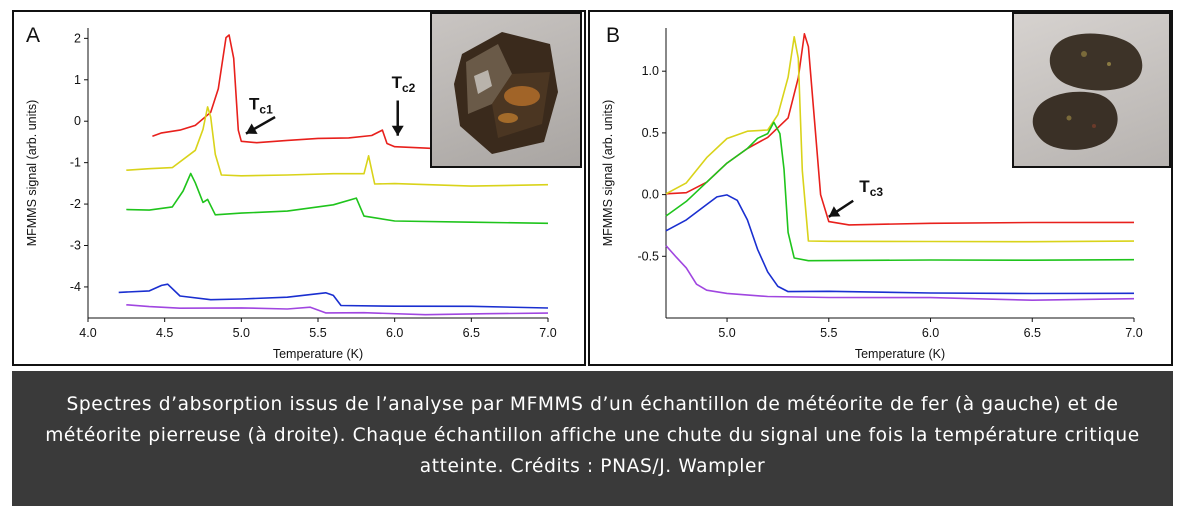  I want to click on y-tick-label: -2, so click(75, 204).